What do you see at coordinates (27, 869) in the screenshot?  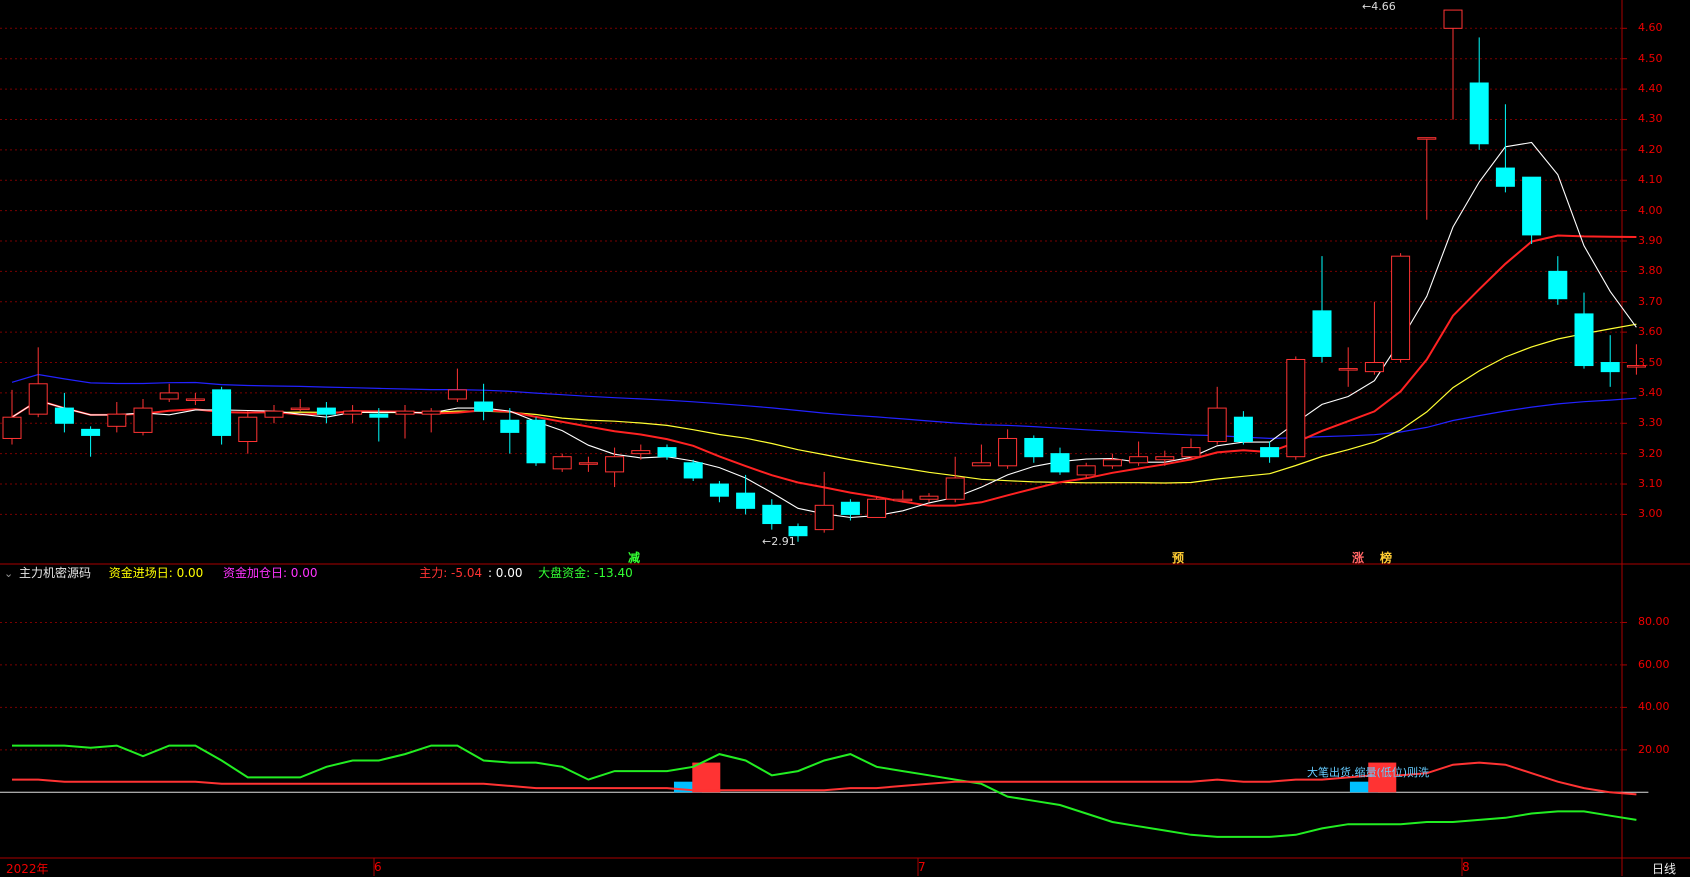 I see `time-label-year: 2022年` at bounding box center [27, 869].